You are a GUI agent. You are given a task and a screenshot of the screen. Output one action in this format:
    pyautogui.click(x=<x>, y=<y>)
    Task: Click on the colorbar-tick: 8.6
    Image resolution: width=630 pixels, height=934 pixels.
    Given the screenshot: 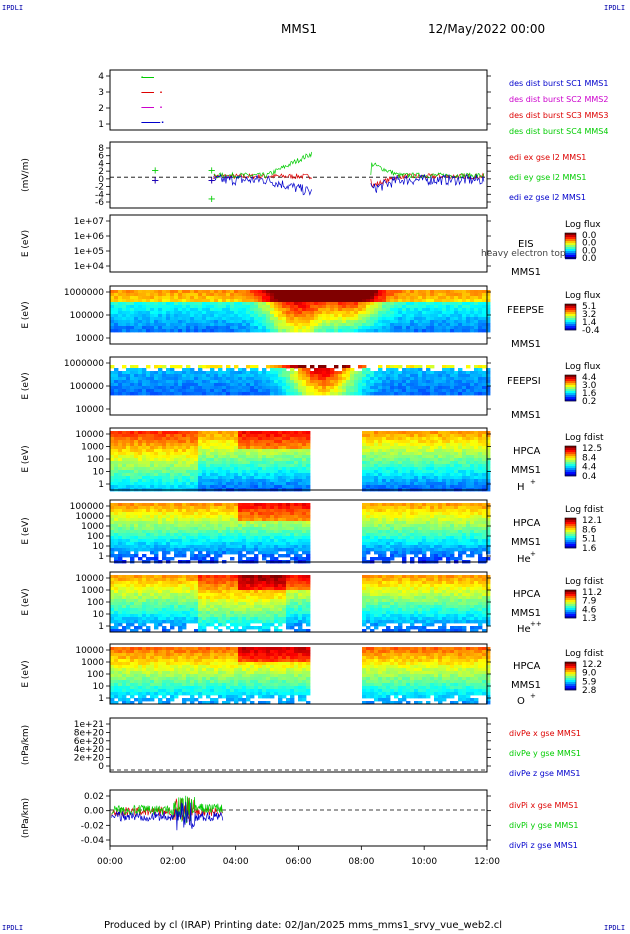 What is the action you would take?
    pyautogui.click(x=589, y=530)
    